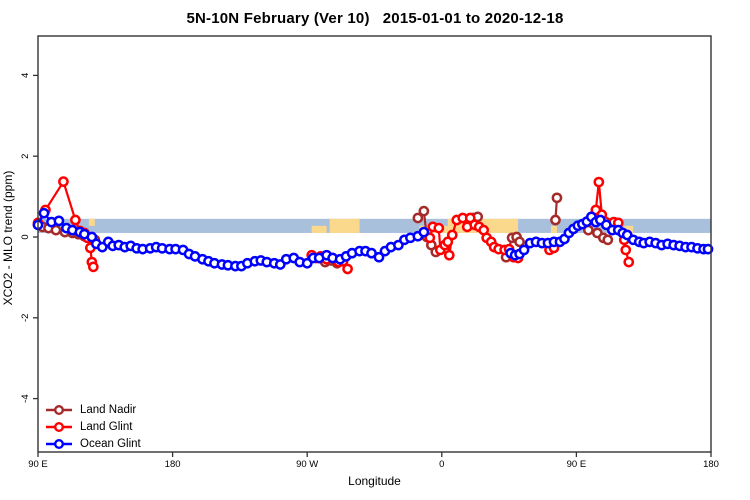  What do you see at coordinates (59, 426) in the screenshot?
I see `land-glint-marker-icon` at bounding box center [59, 426].